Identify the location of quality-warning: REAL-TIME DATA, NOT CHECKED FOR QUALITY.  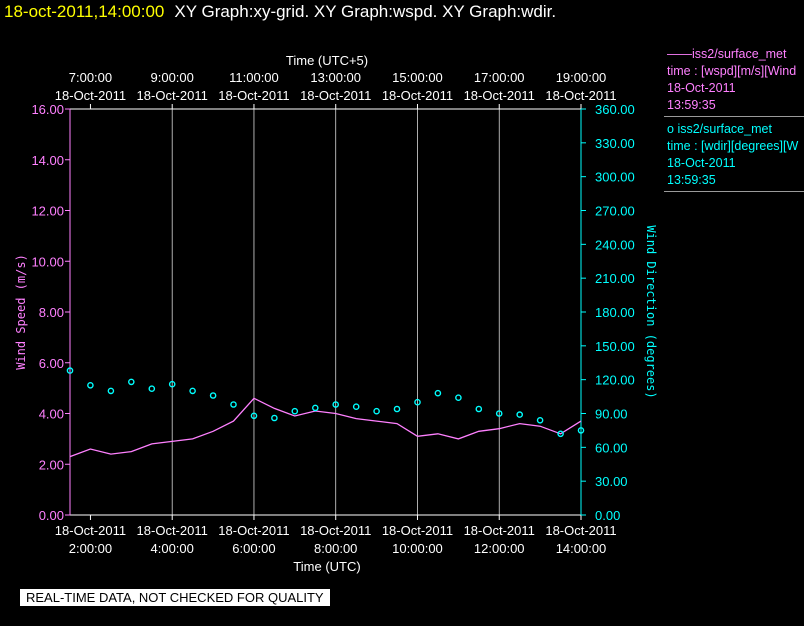
(175, 597).